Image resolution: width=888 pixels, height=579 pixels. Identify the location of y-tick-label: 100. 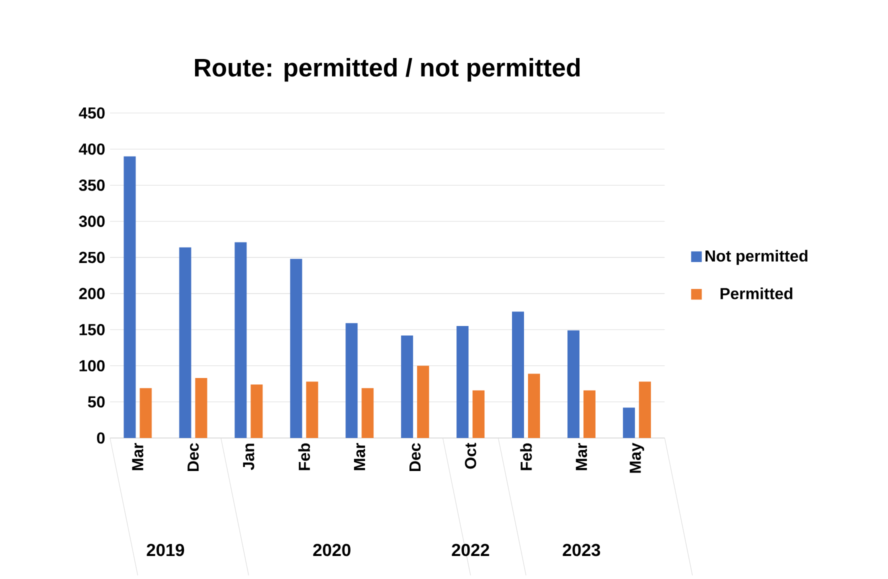
(92, 366).